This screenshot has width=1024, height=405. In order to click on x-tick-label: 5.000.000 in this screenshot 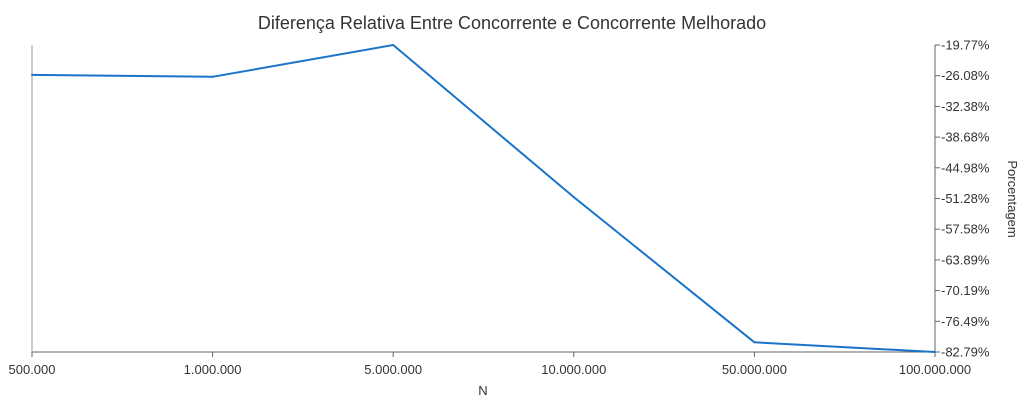, I will do `click(393, 369)`.